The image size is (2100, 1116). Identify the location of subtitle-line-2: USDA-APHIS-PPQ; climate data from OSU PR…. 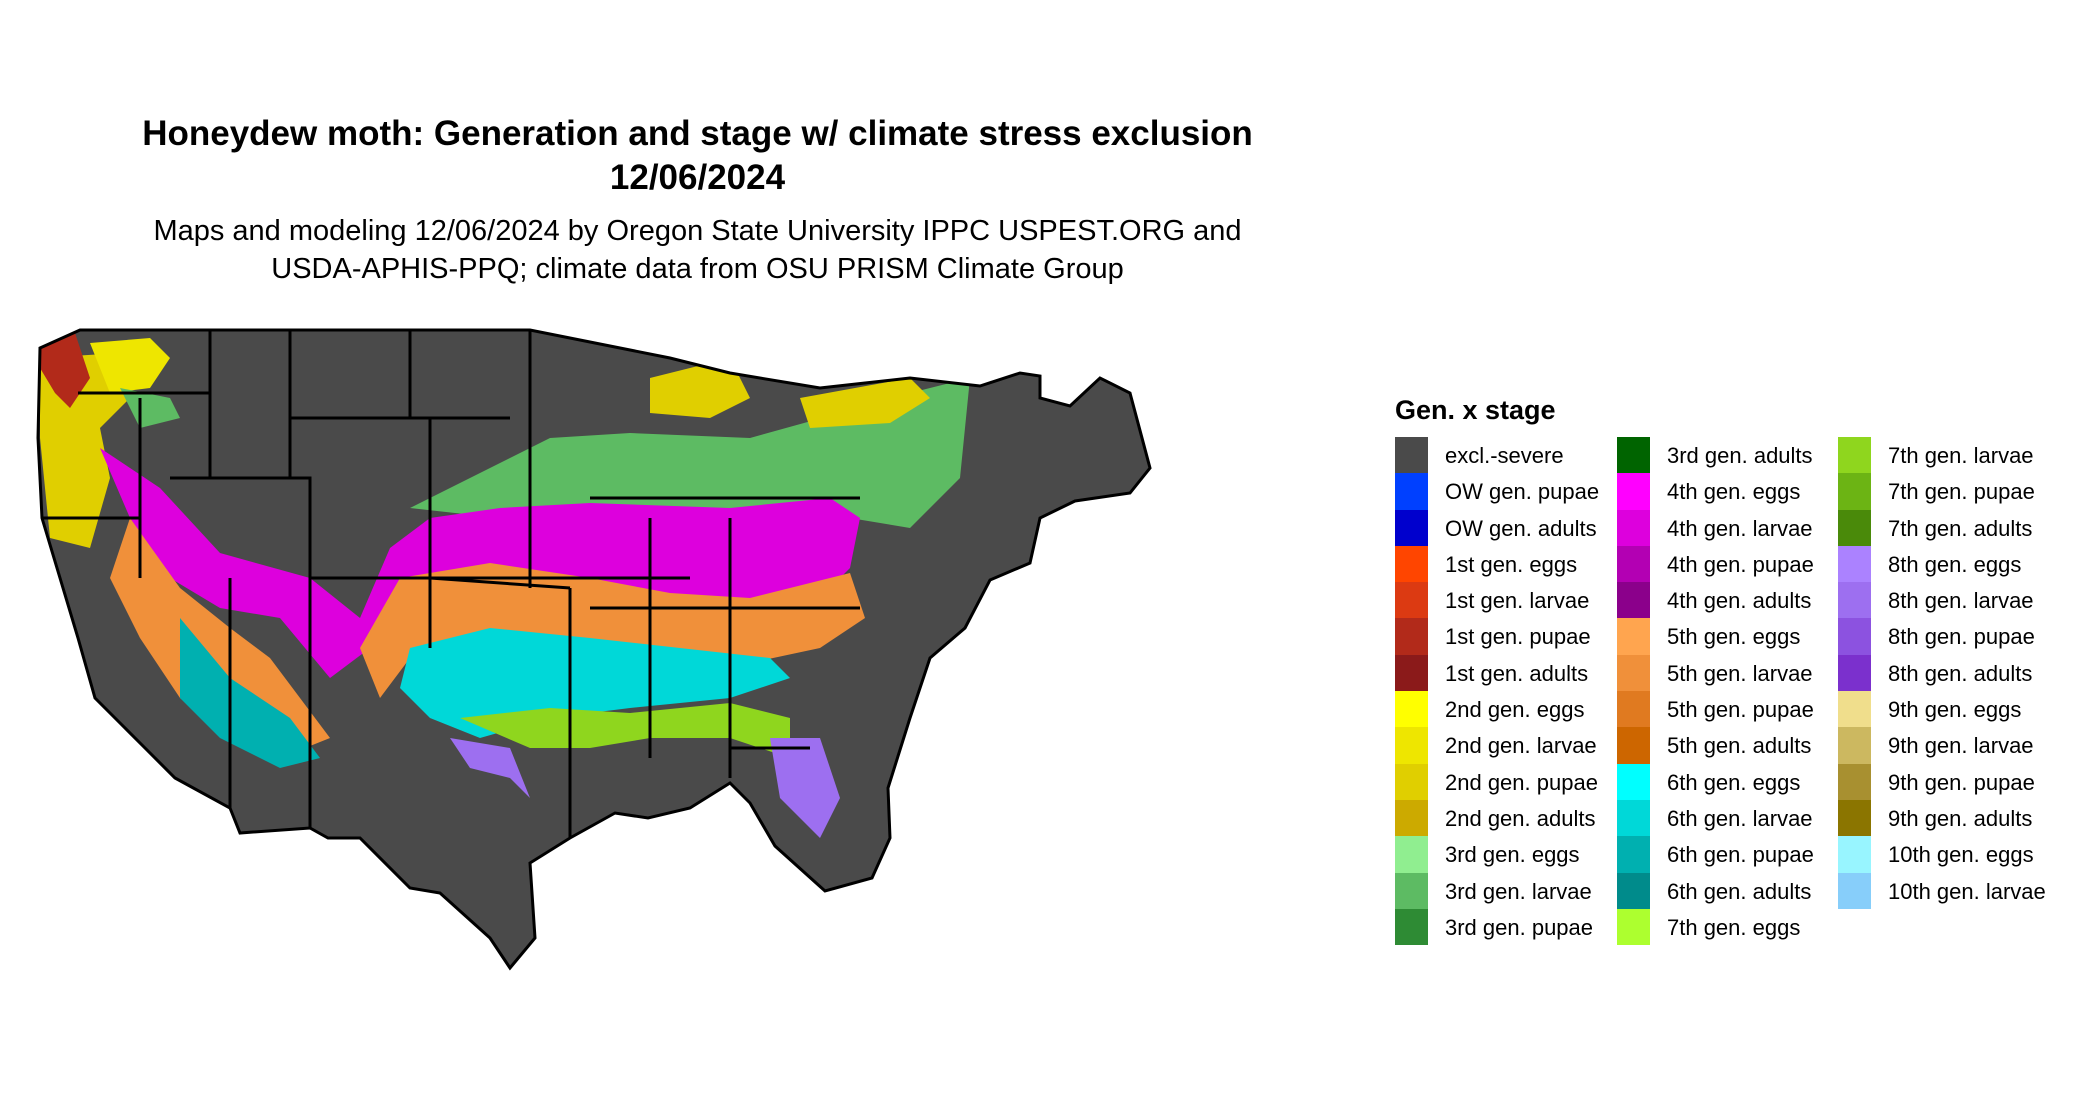
(697, 269).